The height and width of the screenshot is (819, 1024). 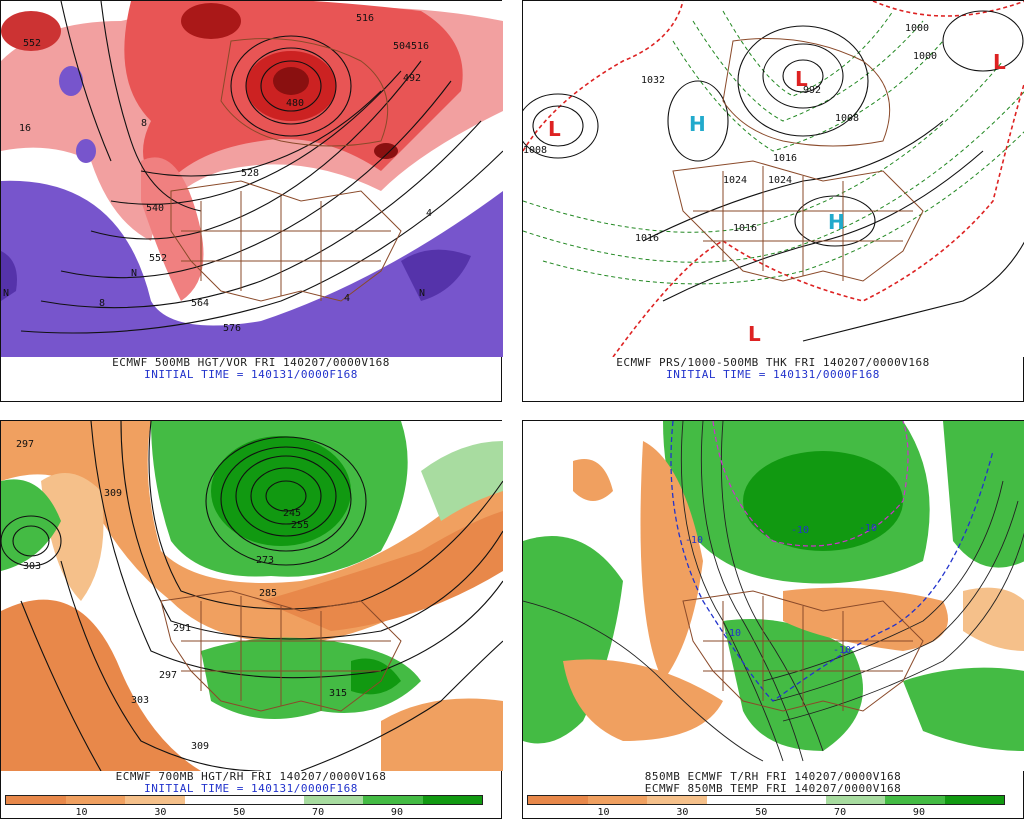 I want to click on contour-label: 480, so click(x=295, y=103).